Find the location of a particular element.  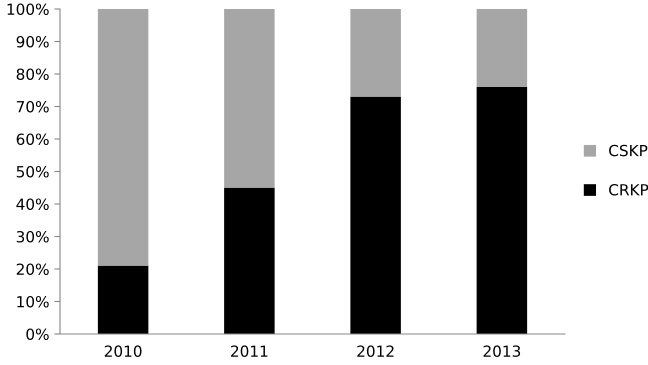

legend-label: CSKP is located at coordinates (628, 150).